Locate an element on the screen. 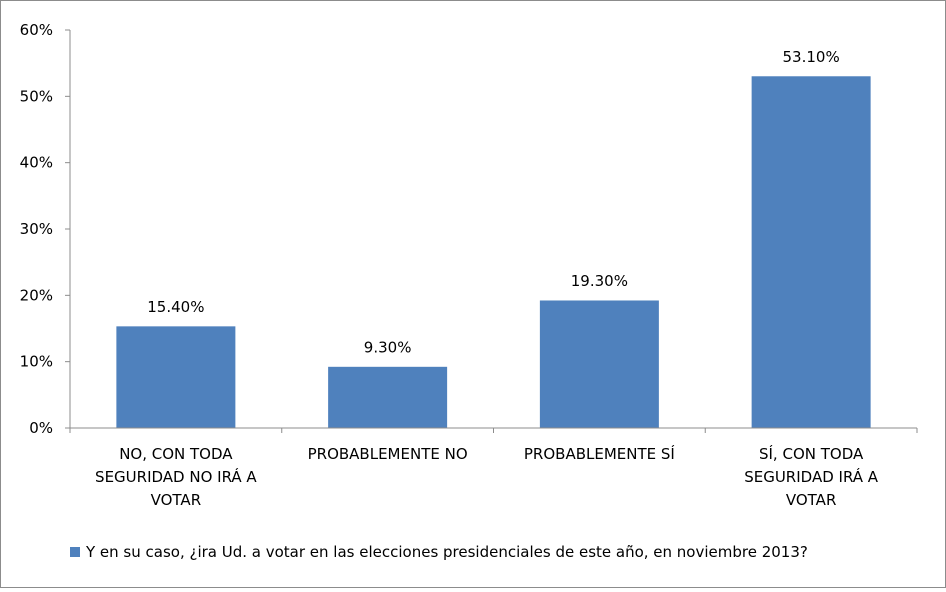 The width and height of the screenshot is (946, 592). y-tick-label: 60% is located at coordinates (36, 30).